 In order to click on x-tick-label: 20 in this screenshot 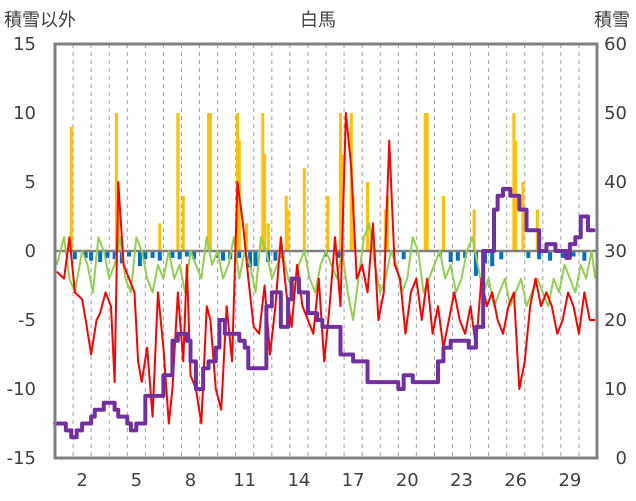, I will do `click(407, 480)`.